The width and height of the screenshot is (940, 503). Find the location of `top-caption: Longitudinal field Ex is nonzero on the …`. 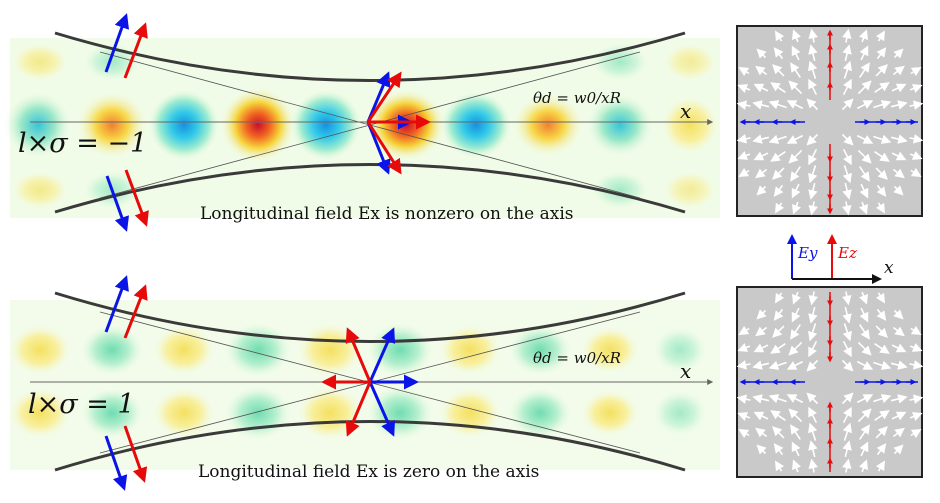

top-caption: Longitudinal field Ex is nonzero on the … is located at coordinates (387, 214).